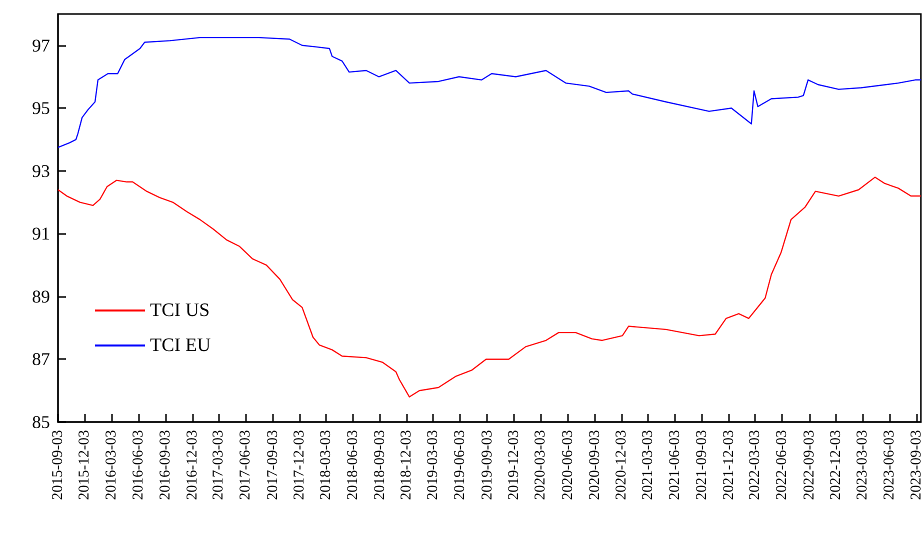  What do you see at coordinates (84, 465) in the screenshot?
I see `x-tick-label: 2015-12-03` at bounding box center [84, 465].